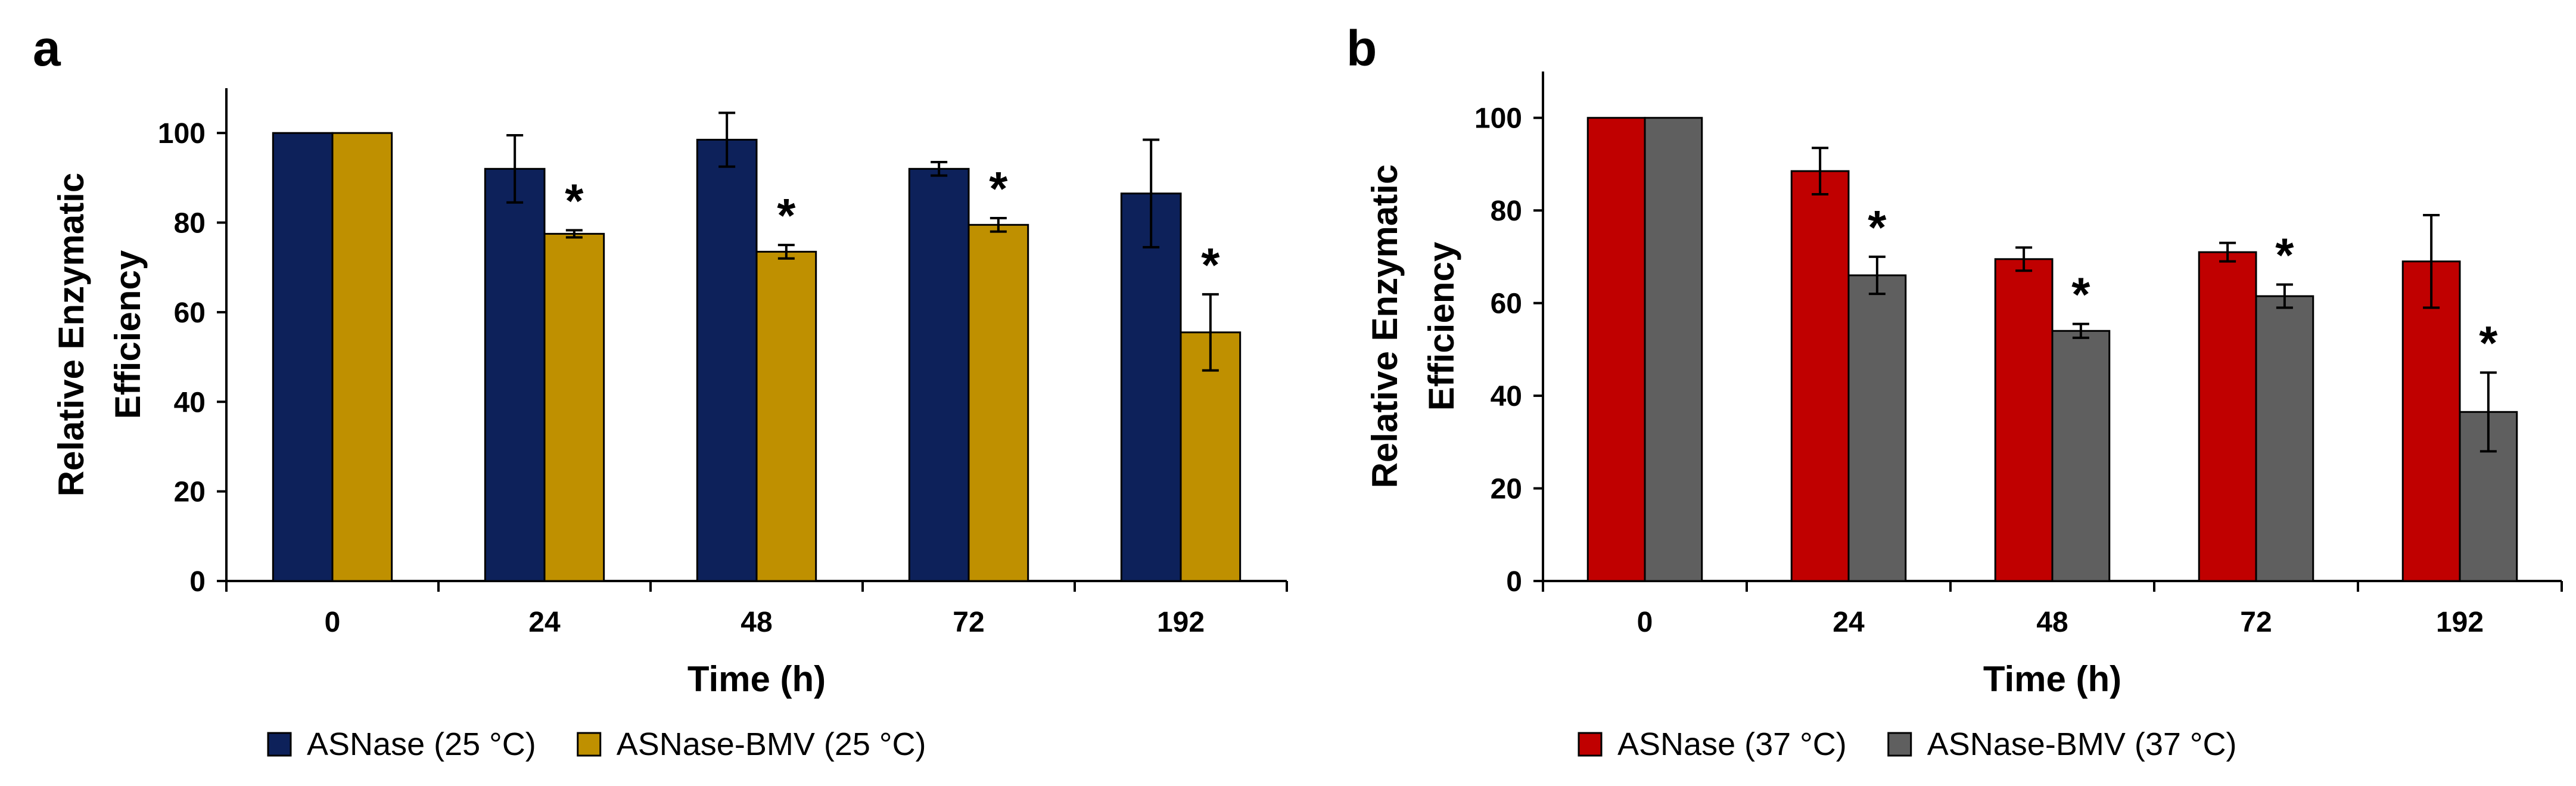  I want to click on legend: ASNase (37 °C) ASNase-BMV (37 °C), so click(1907, 744).